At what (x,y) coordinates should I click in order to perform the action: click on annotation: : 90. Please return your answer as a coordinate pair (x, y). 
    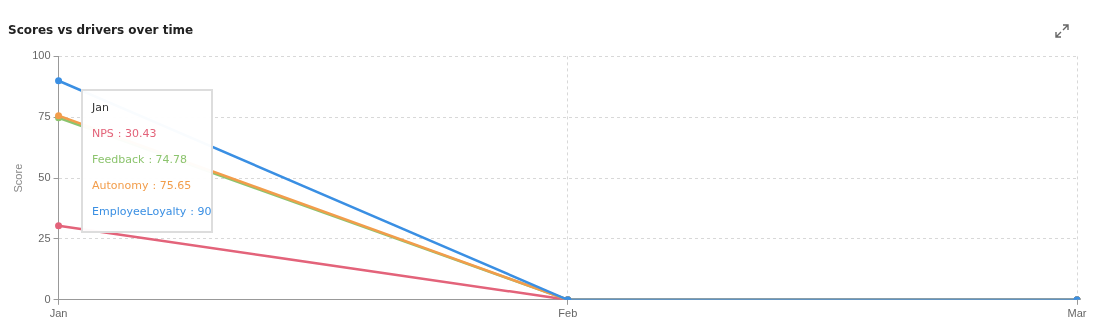
    Looking at the image, I should click on (201, 211).